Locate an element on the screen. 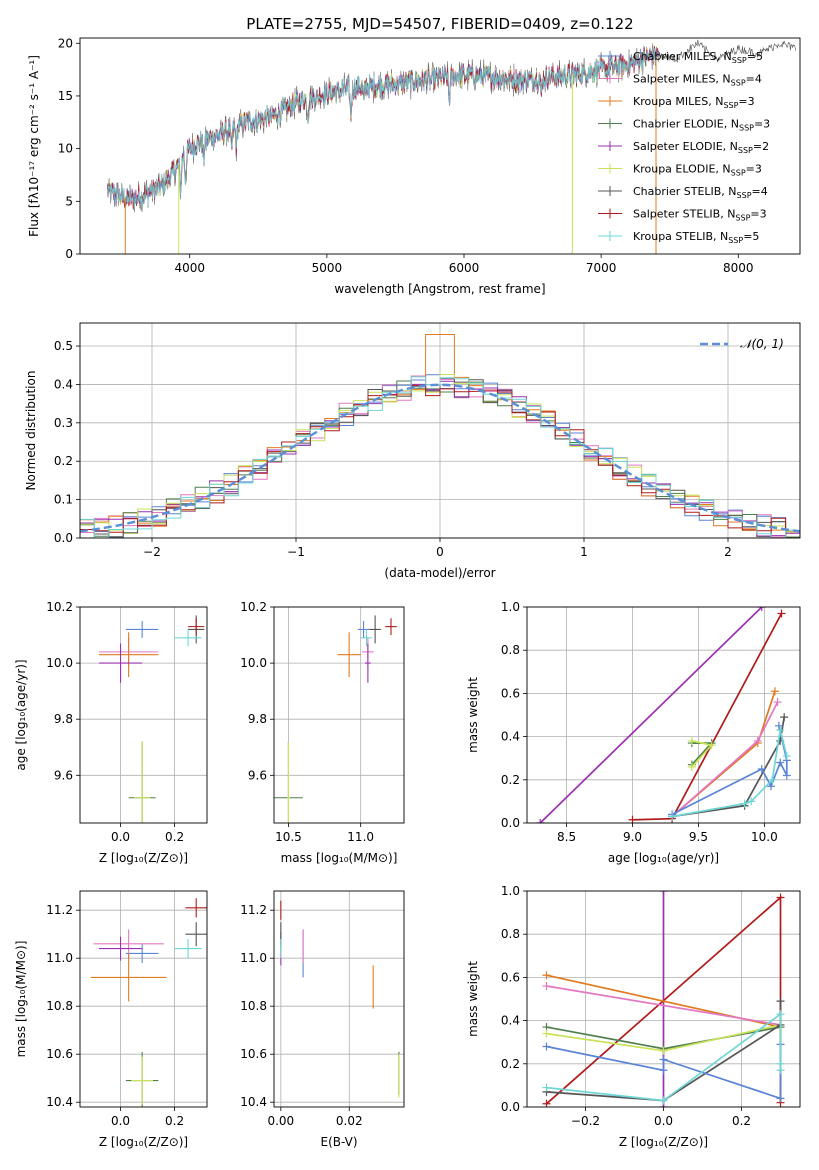 This screenshot has width=819, height=1170. mass_weight_vs_age-ylabel: mass weight is located at coordinates (473, 715).